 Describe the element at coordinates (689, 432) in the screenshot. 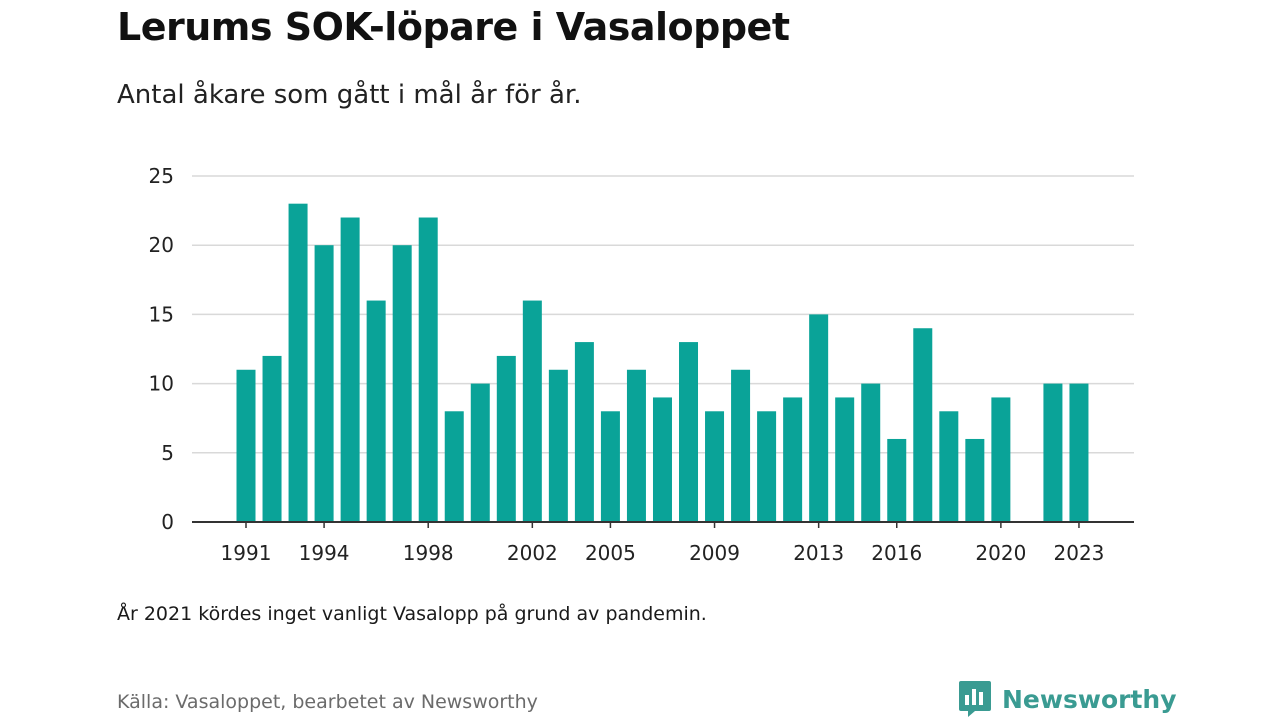

I see `bar-2008` at that location.